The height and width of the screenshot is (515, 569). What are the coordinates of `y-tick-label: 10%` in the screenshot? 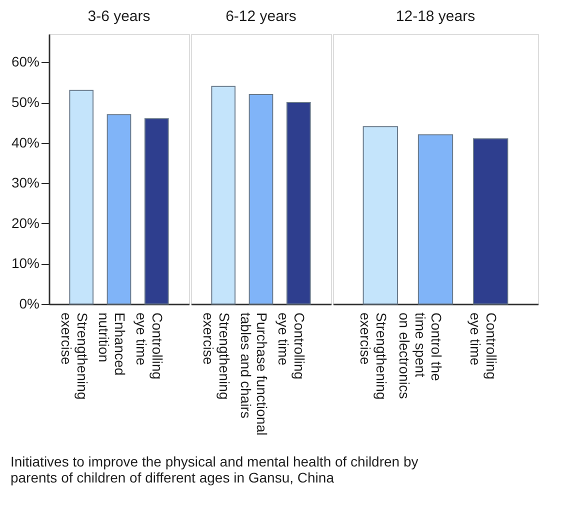 It's located at (25, 263).